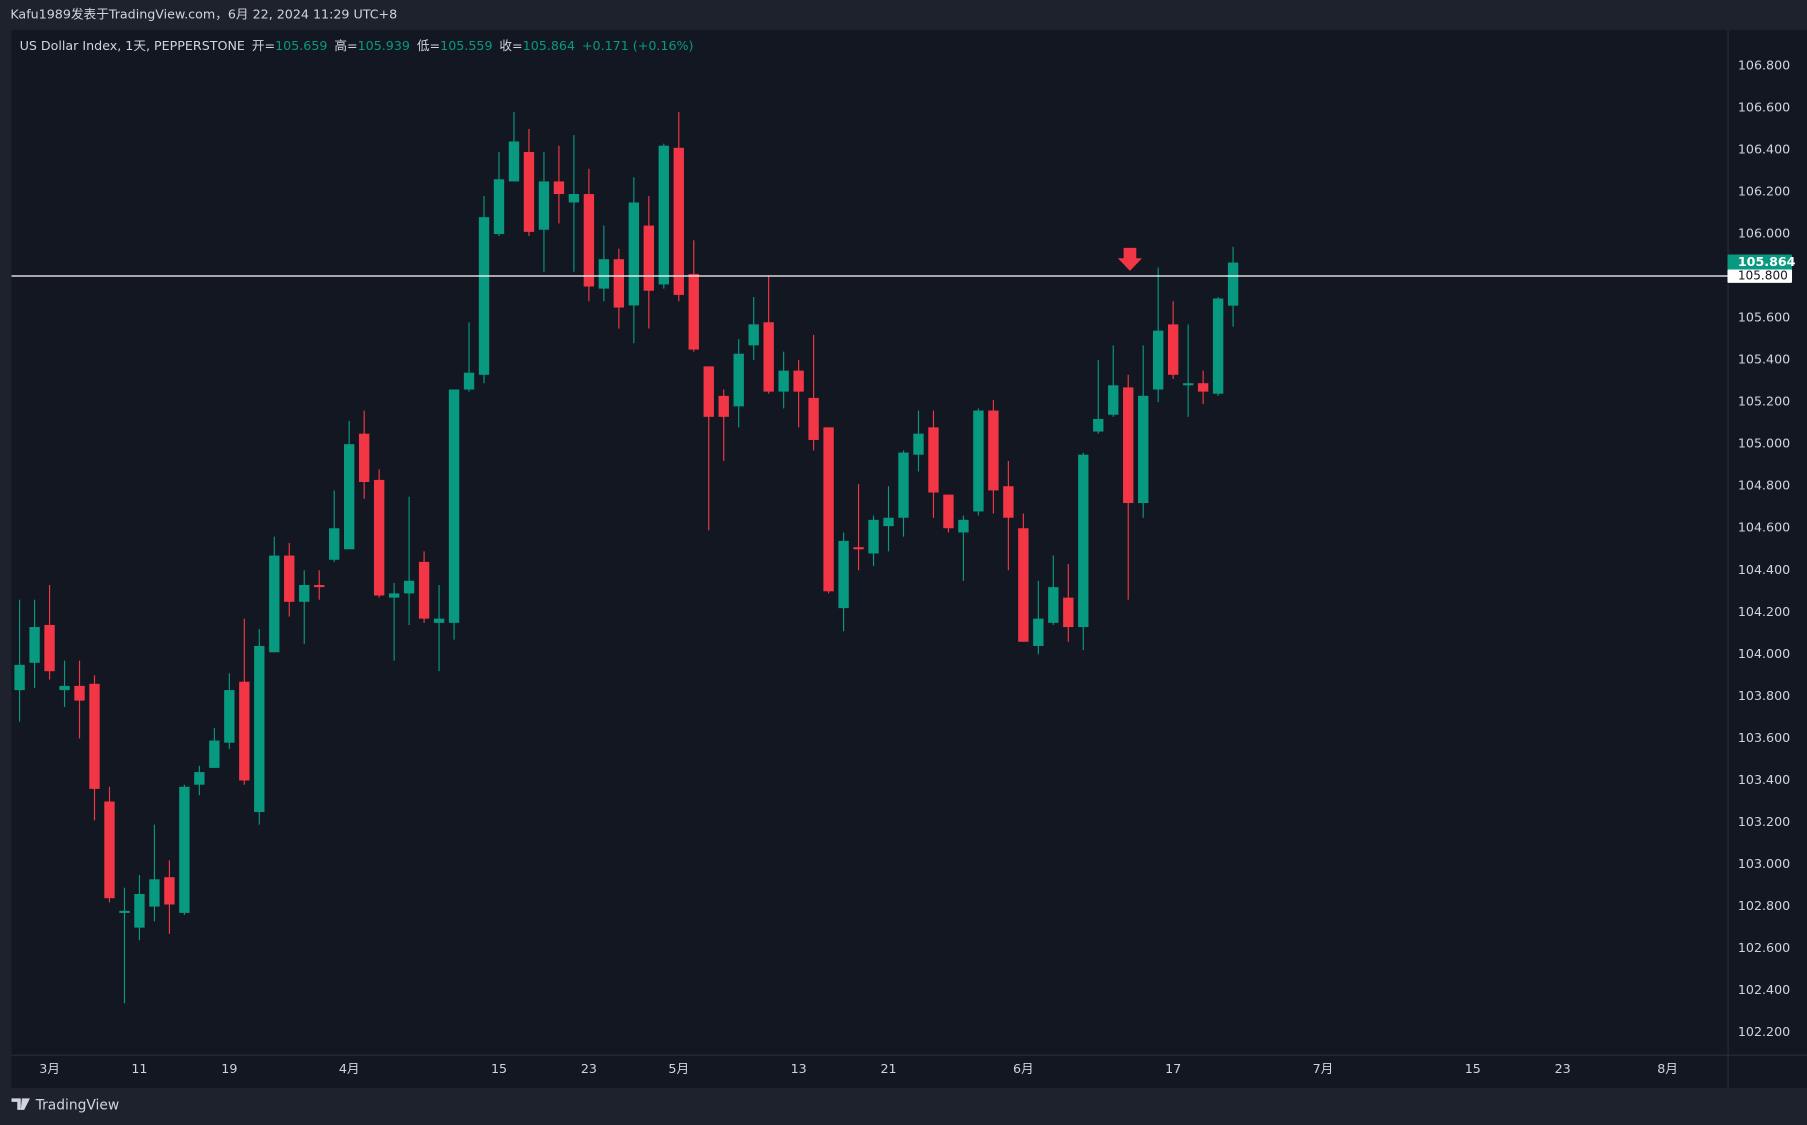 The image size is (1807, 1125). Describe the element at coordinates (1763, 276) in the screenshot. I see `hline-label: 105.800` at that location.